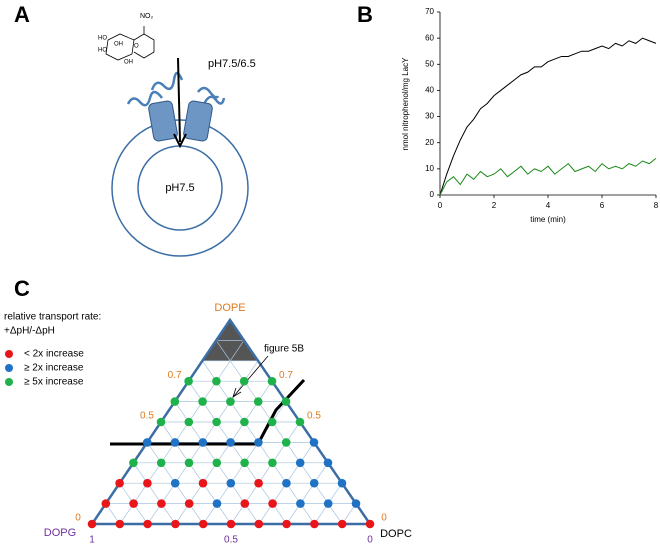 This screenshot has height=549, width=660. I want to click on molecule, so click(130, 43).